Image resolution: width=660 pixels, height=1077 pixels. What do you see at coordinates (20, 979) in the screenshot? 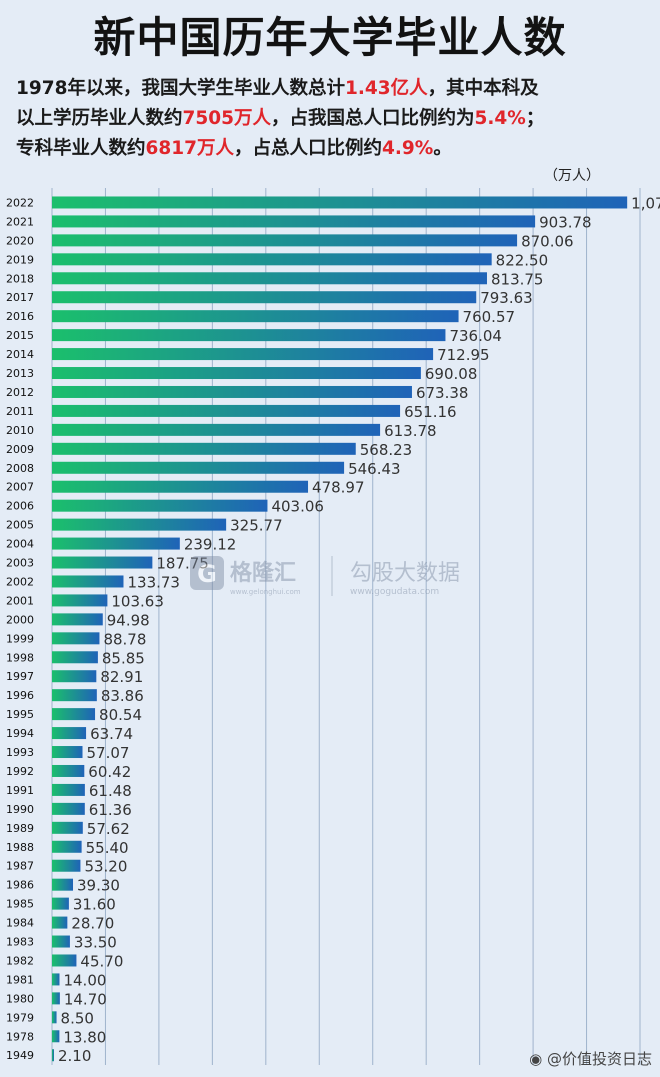
I see `category-label: 1981` at bounding box center [20, 979].